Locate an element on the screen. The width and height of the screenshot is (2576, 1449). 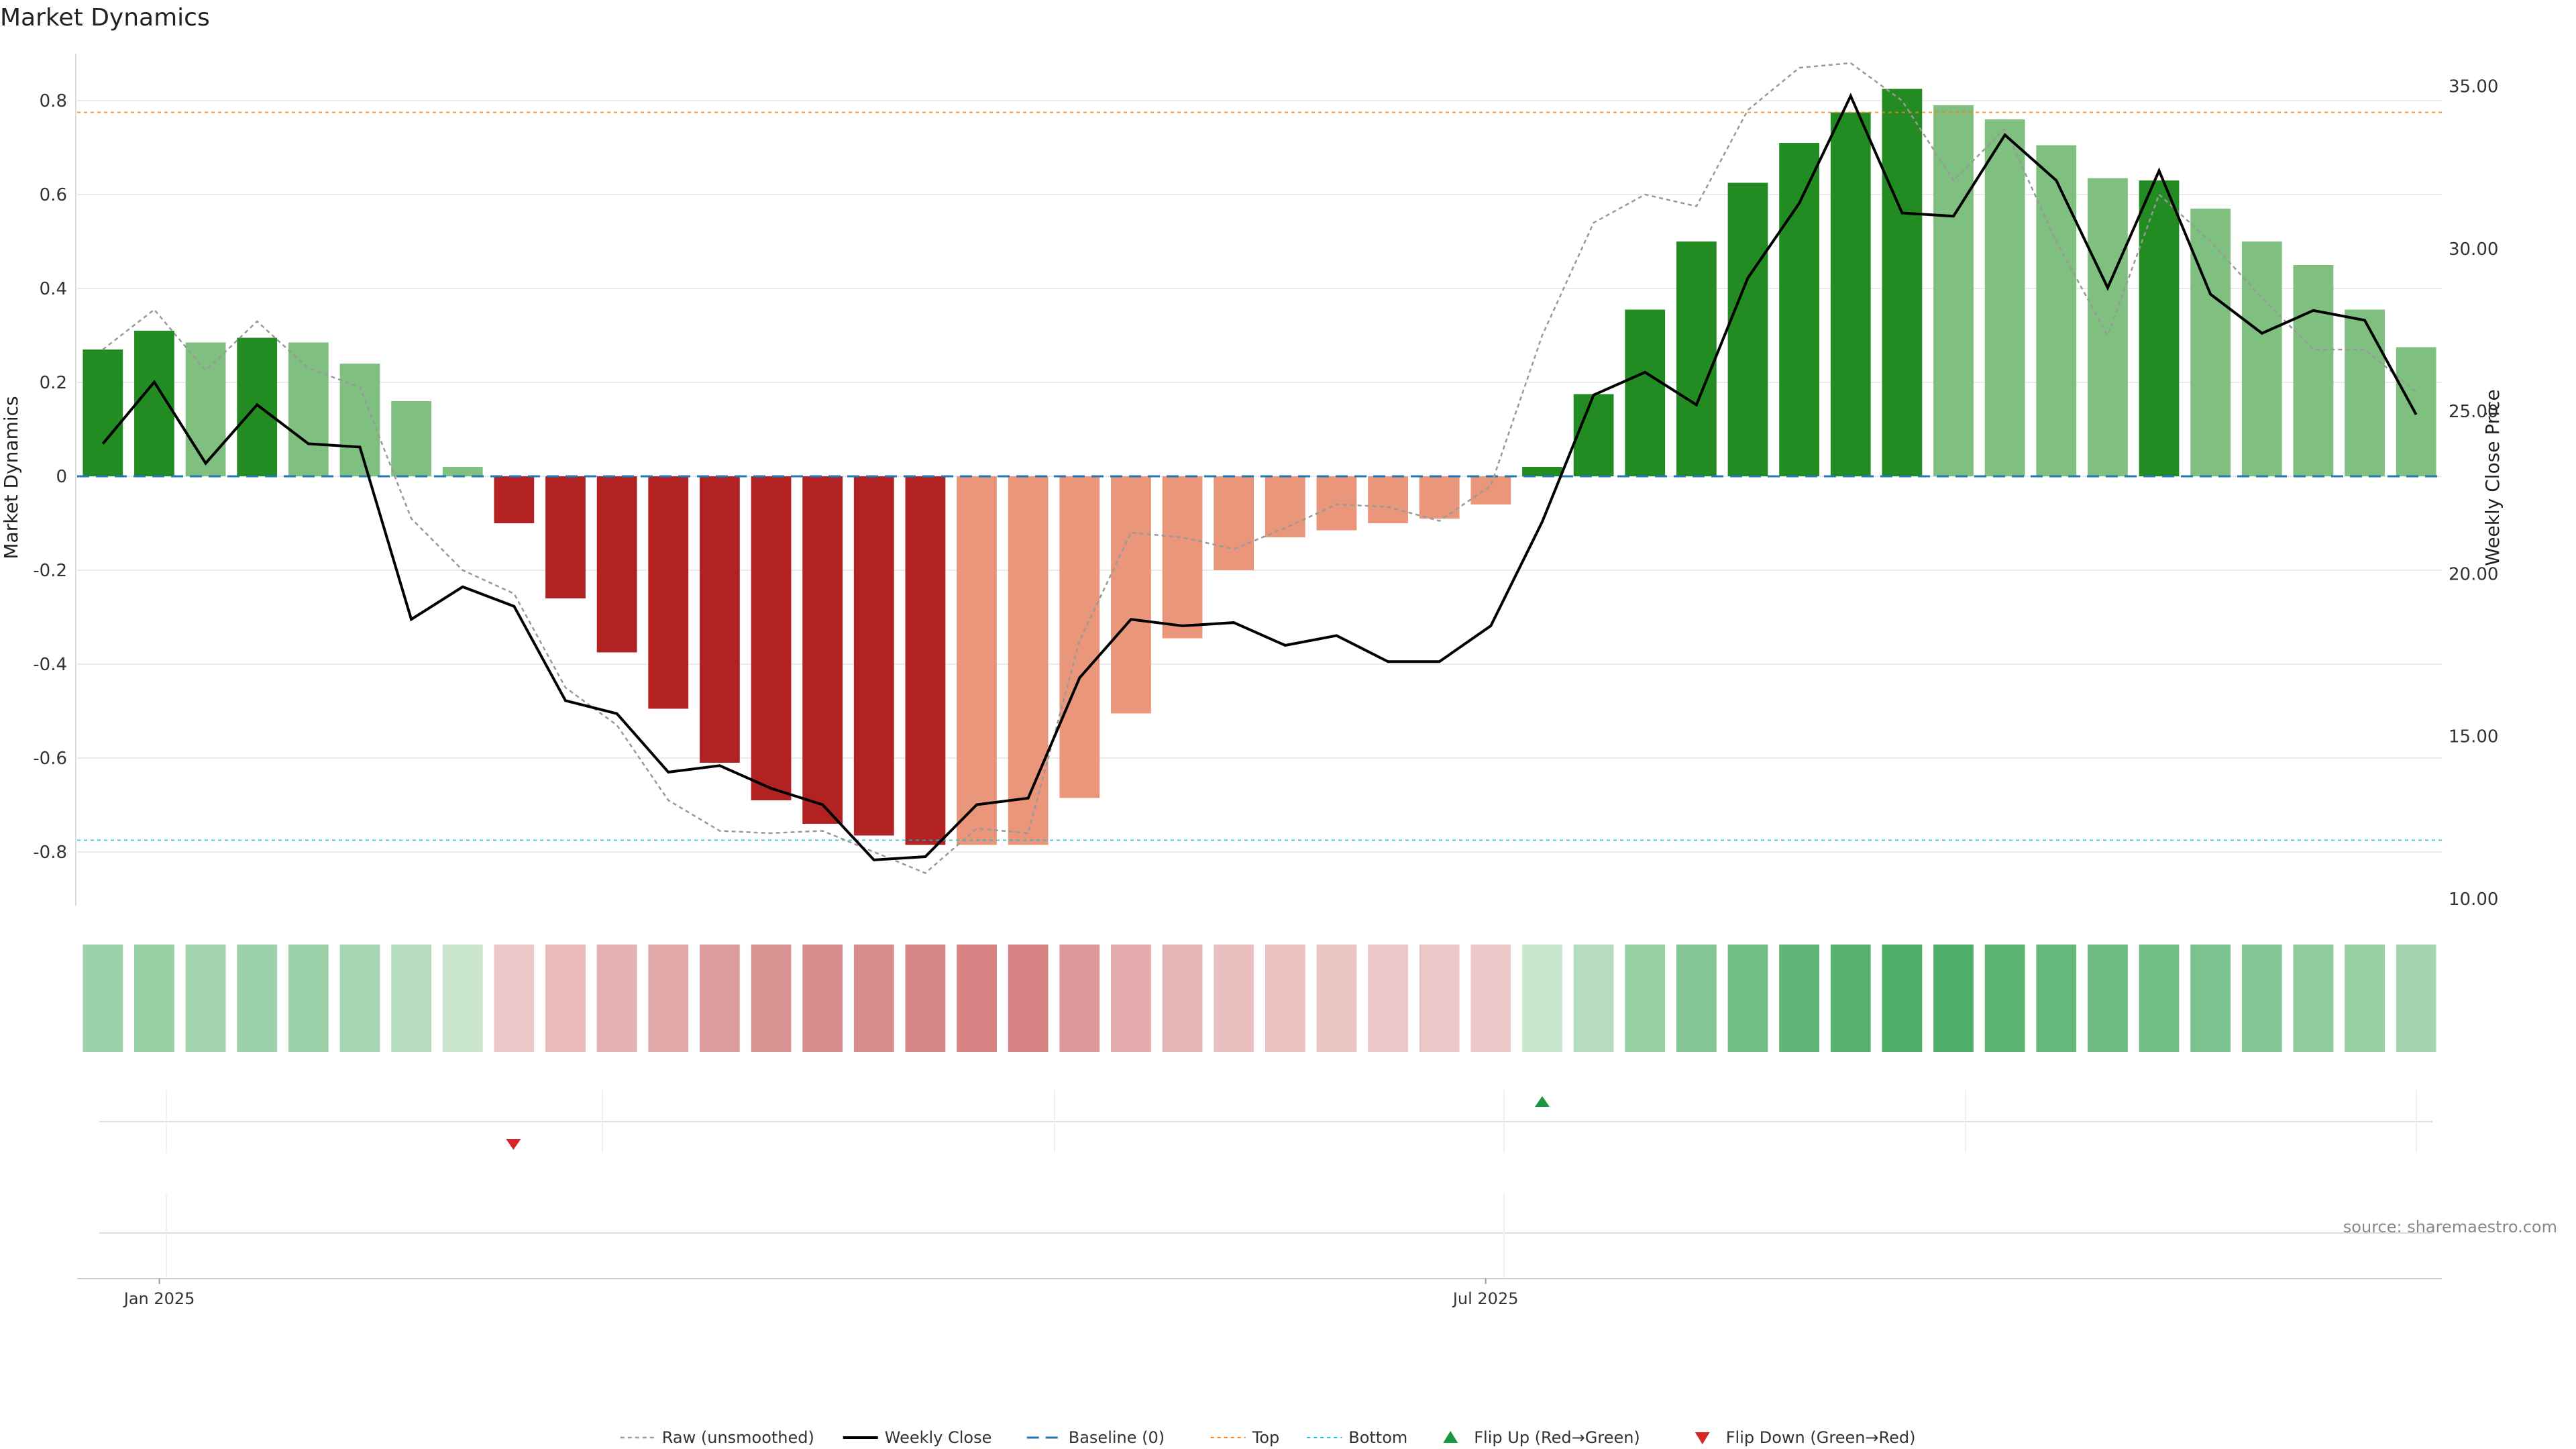
chart-title: Market Dynamics is located at coordinates (105, 18).